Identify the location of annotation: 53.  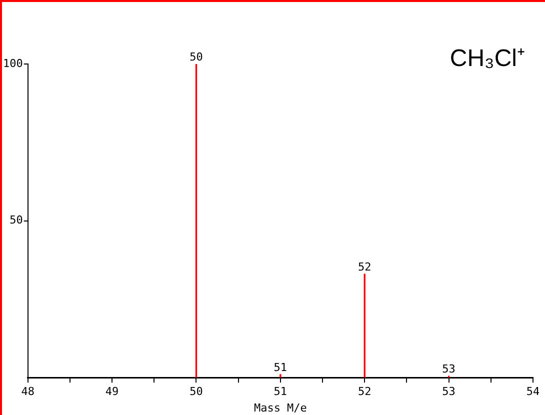
(449, 369).